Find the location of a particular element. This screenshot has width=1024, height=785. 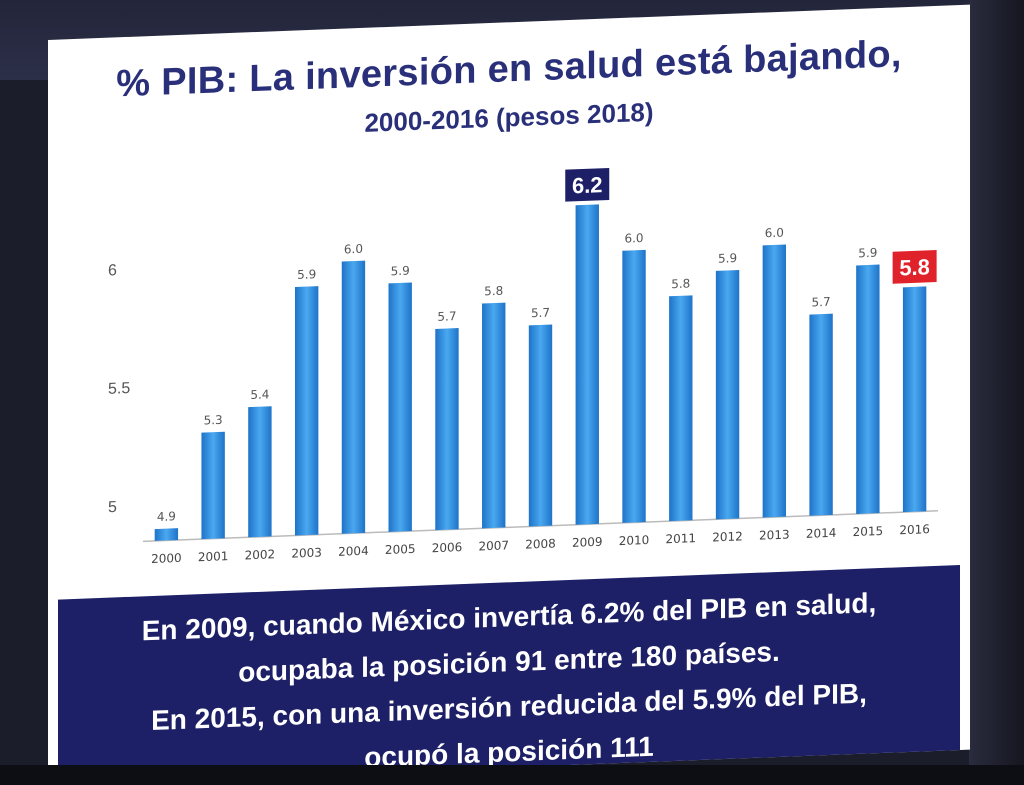

data-label-2003: 5.9 is located at coordinates (306, 274).